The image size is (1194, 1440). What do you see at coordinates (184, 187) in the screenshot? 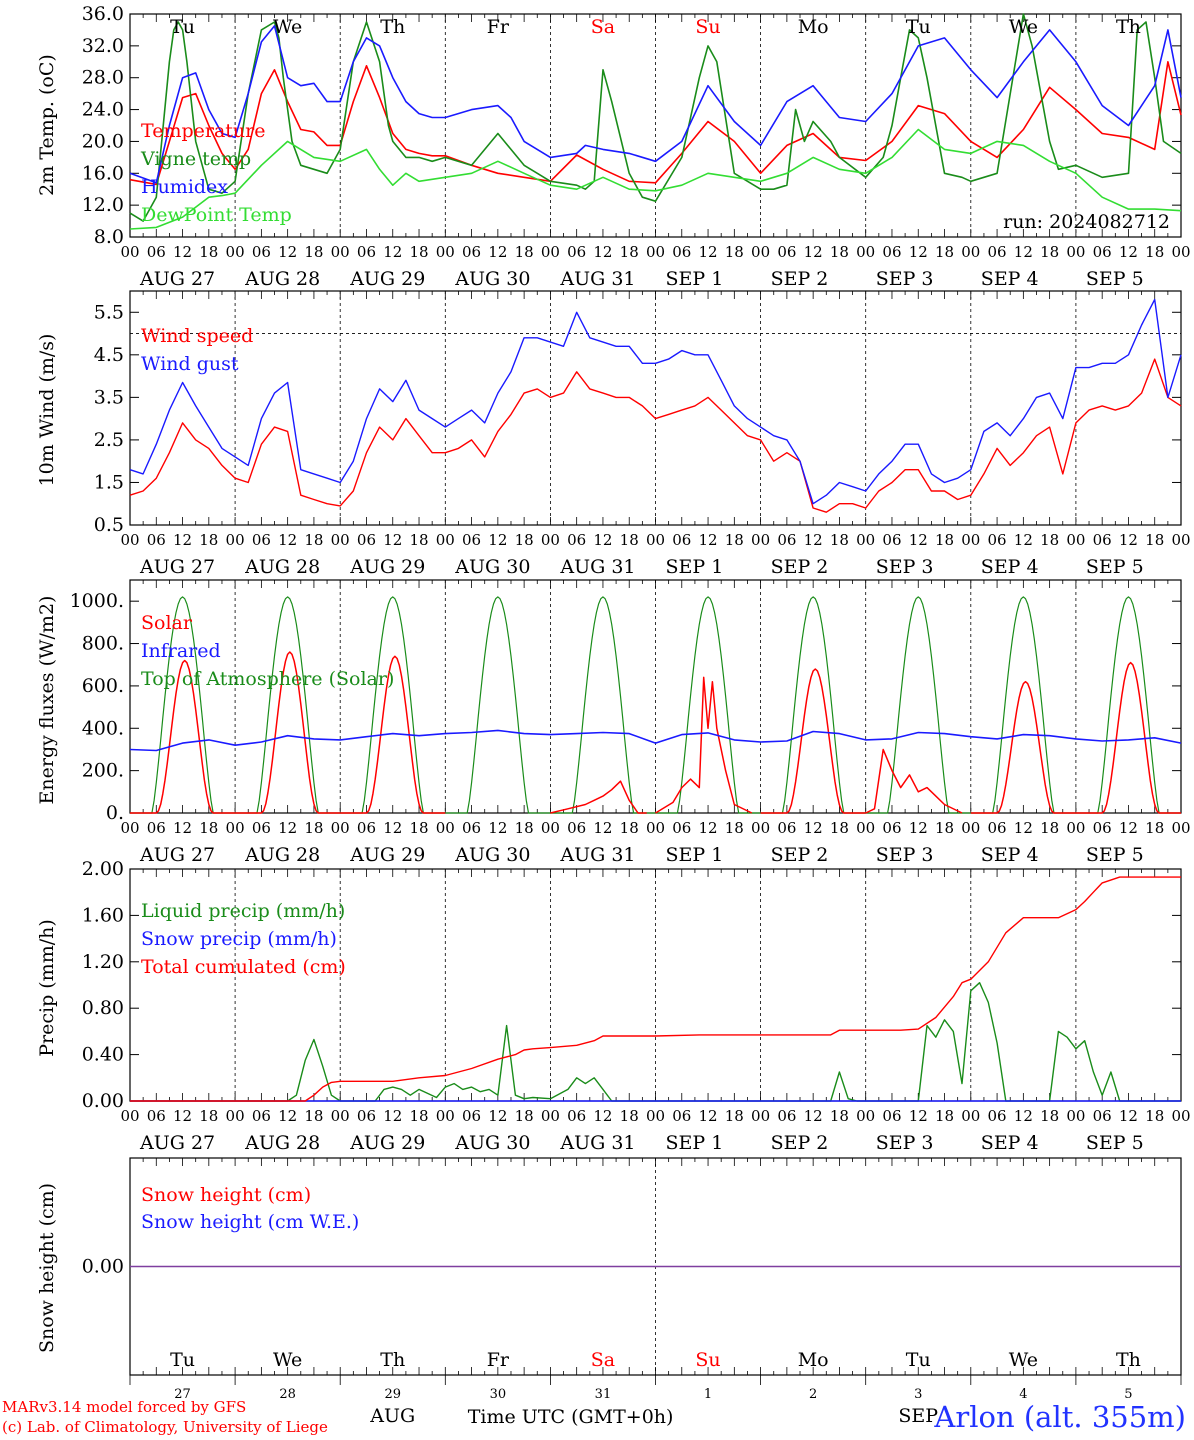
I see `panel-0-legend-humidex: Humidex` at bounding box center [184, 187].